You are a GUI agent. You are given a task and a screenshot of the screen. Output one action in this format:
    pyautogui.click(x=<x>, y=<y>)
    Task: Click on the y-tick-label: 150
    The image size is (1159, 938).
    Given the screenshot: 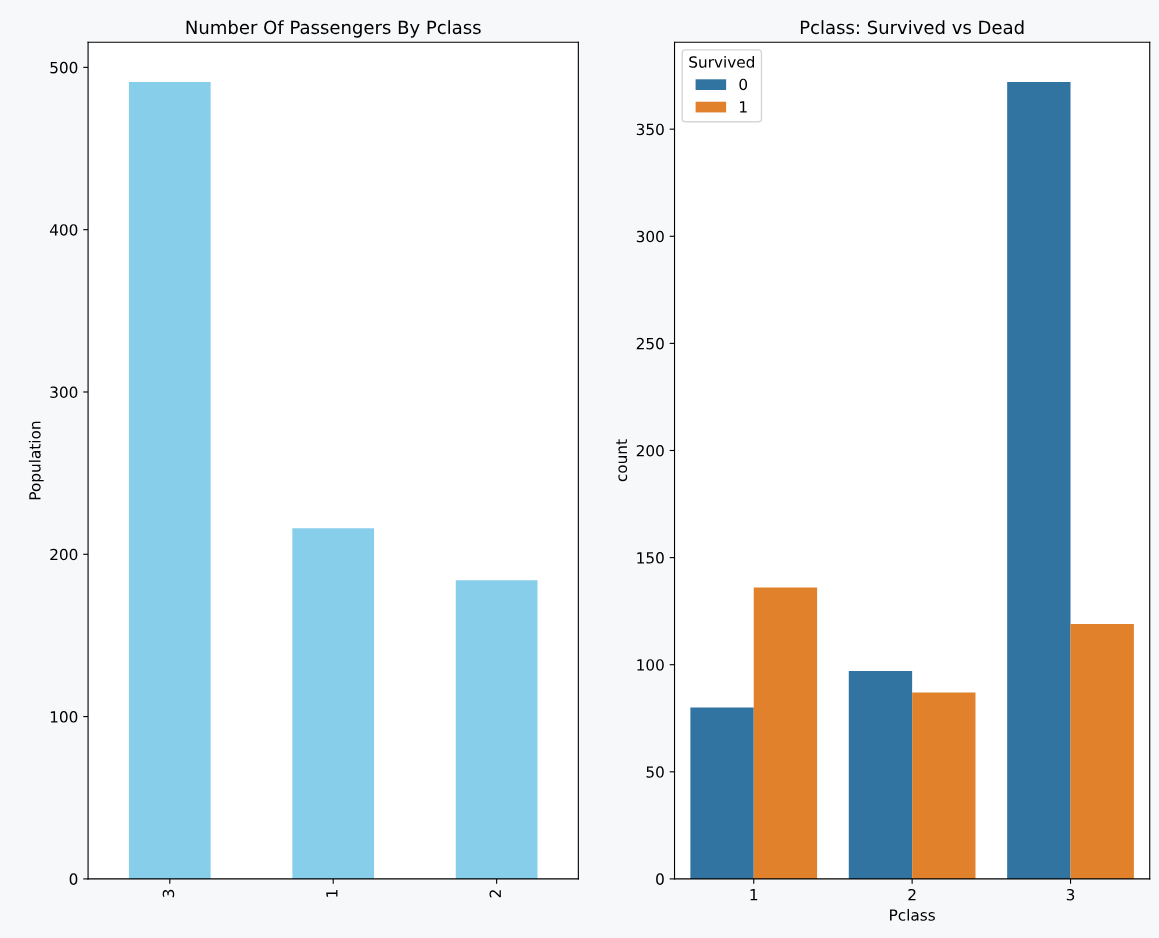 What is the action you would take?
    pyautogui.click(x=650, y=558)
    